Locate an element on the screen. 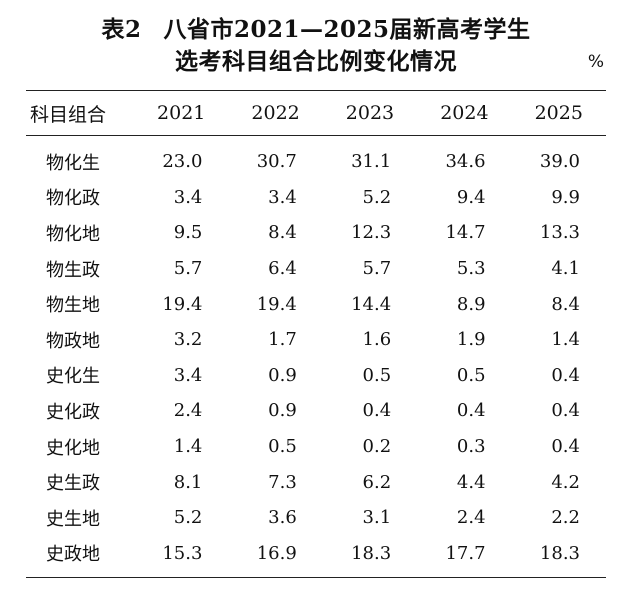  table-row: 物化生 23.0 30.7 31.1 34.6 39.0 is located at coordinates (316, 158).